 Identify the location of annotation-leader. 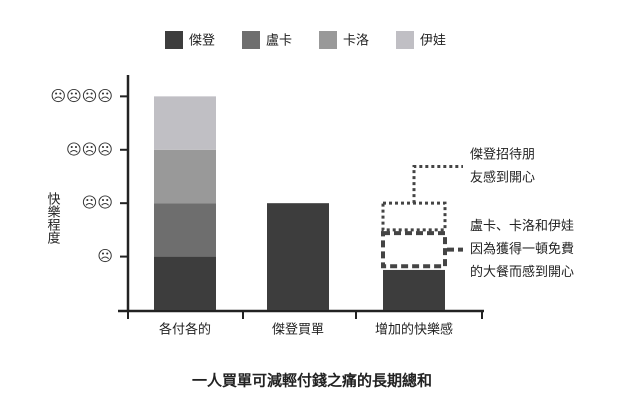
(437, 184).